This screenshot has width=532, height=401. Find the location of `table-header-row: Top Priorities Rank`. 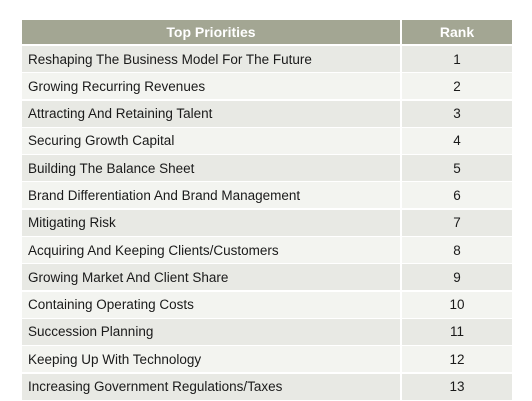

table-header-row: Top Priorities Rank is located at coordinates (267, 32).